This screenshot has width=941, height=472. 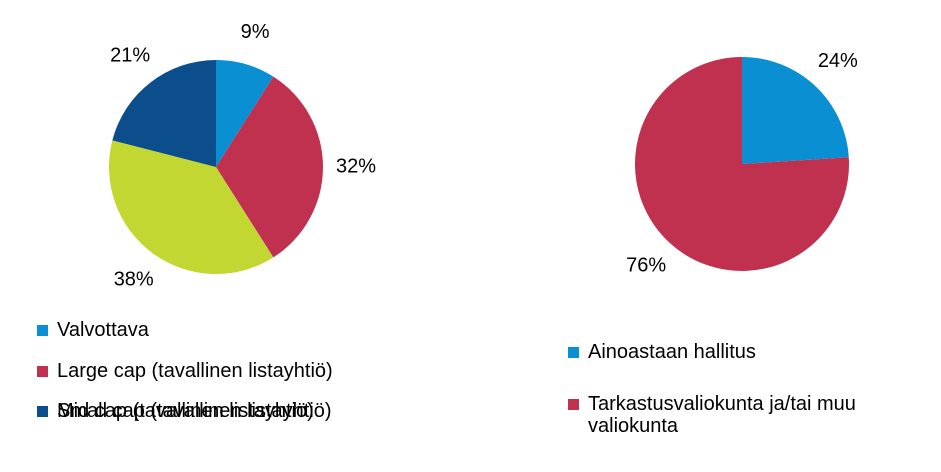 What do you see at coordinates (103, 330) in the screenshot?
I see `legend-label: Valvottava` at bounding box center [103, 330].